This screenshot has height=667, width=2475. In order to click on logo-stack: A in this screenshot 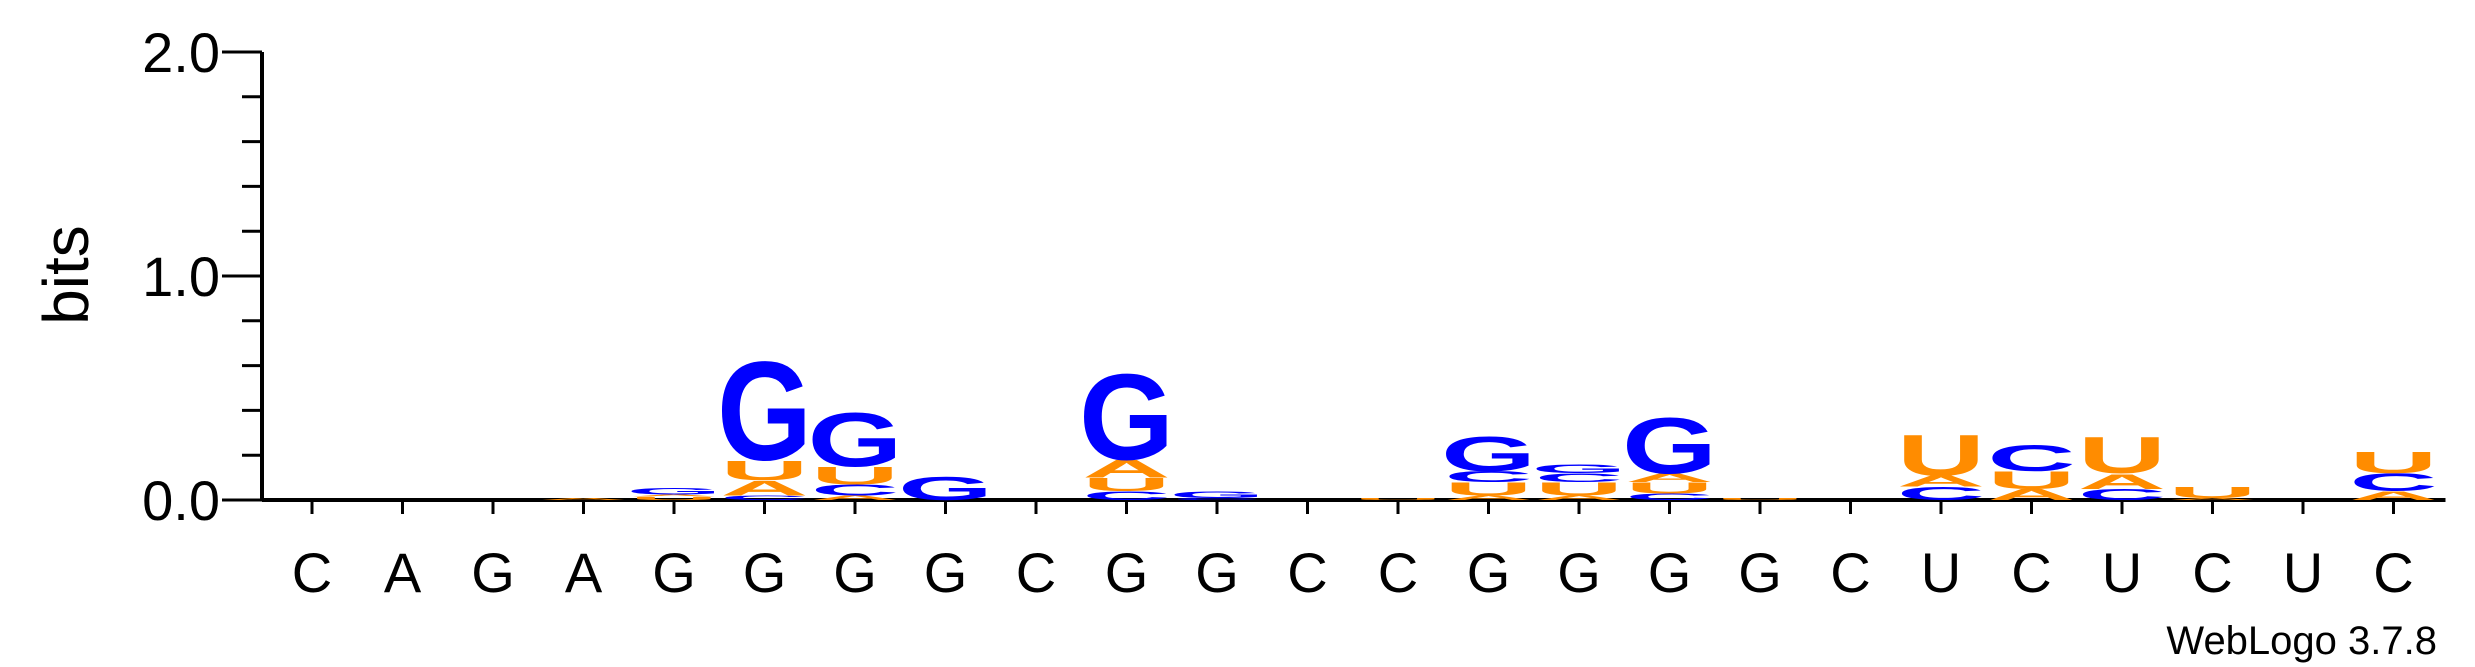, I will do `click(583, 498)`.